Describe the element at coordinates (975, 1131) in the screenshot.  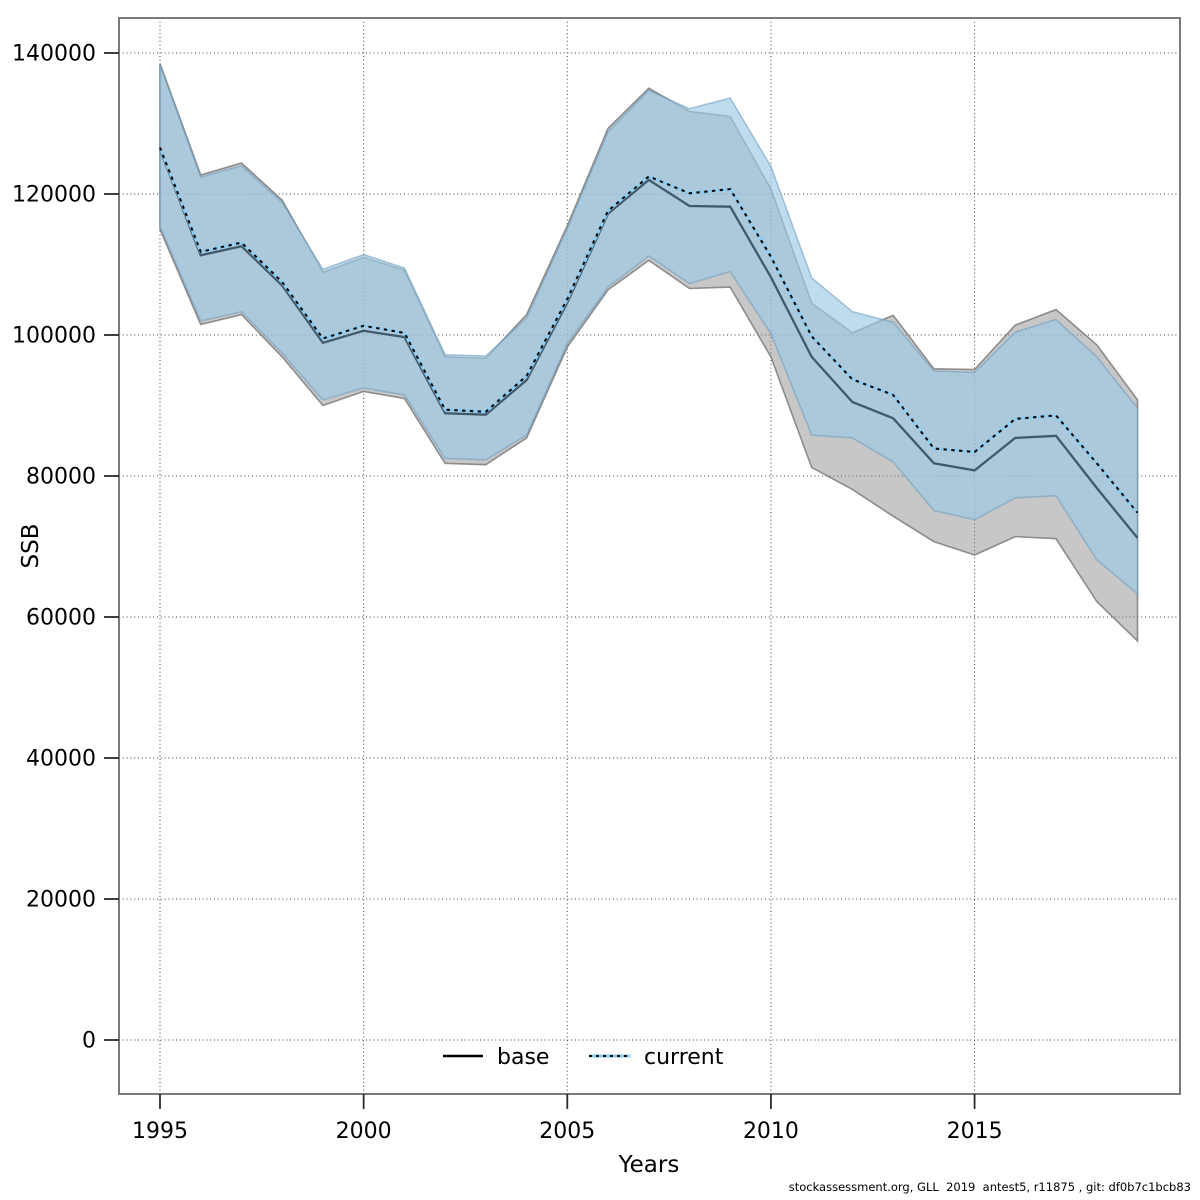
I see `x-tick-label: 2015` at that location.